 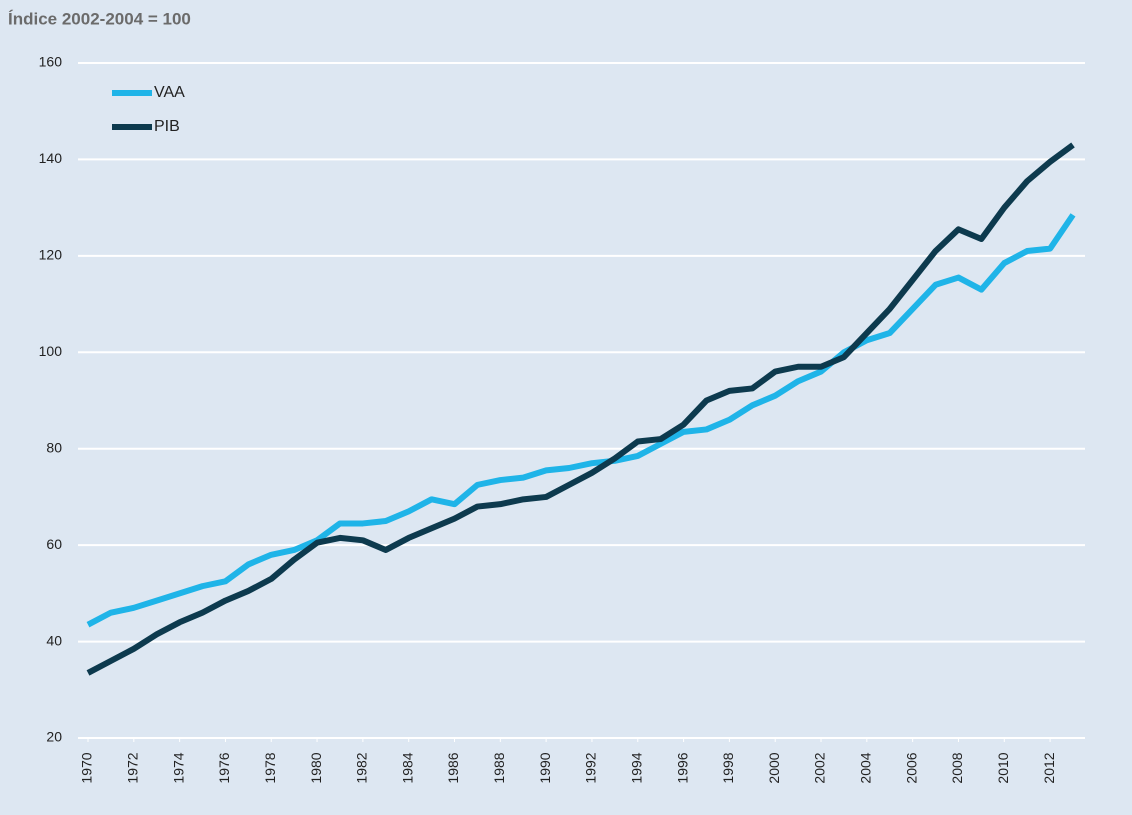 What do you see at coordinates (99, 18) in the screenshot?
I see `chart-title: Índice 2002-2004 = 100` at bounding box center [99, 18].